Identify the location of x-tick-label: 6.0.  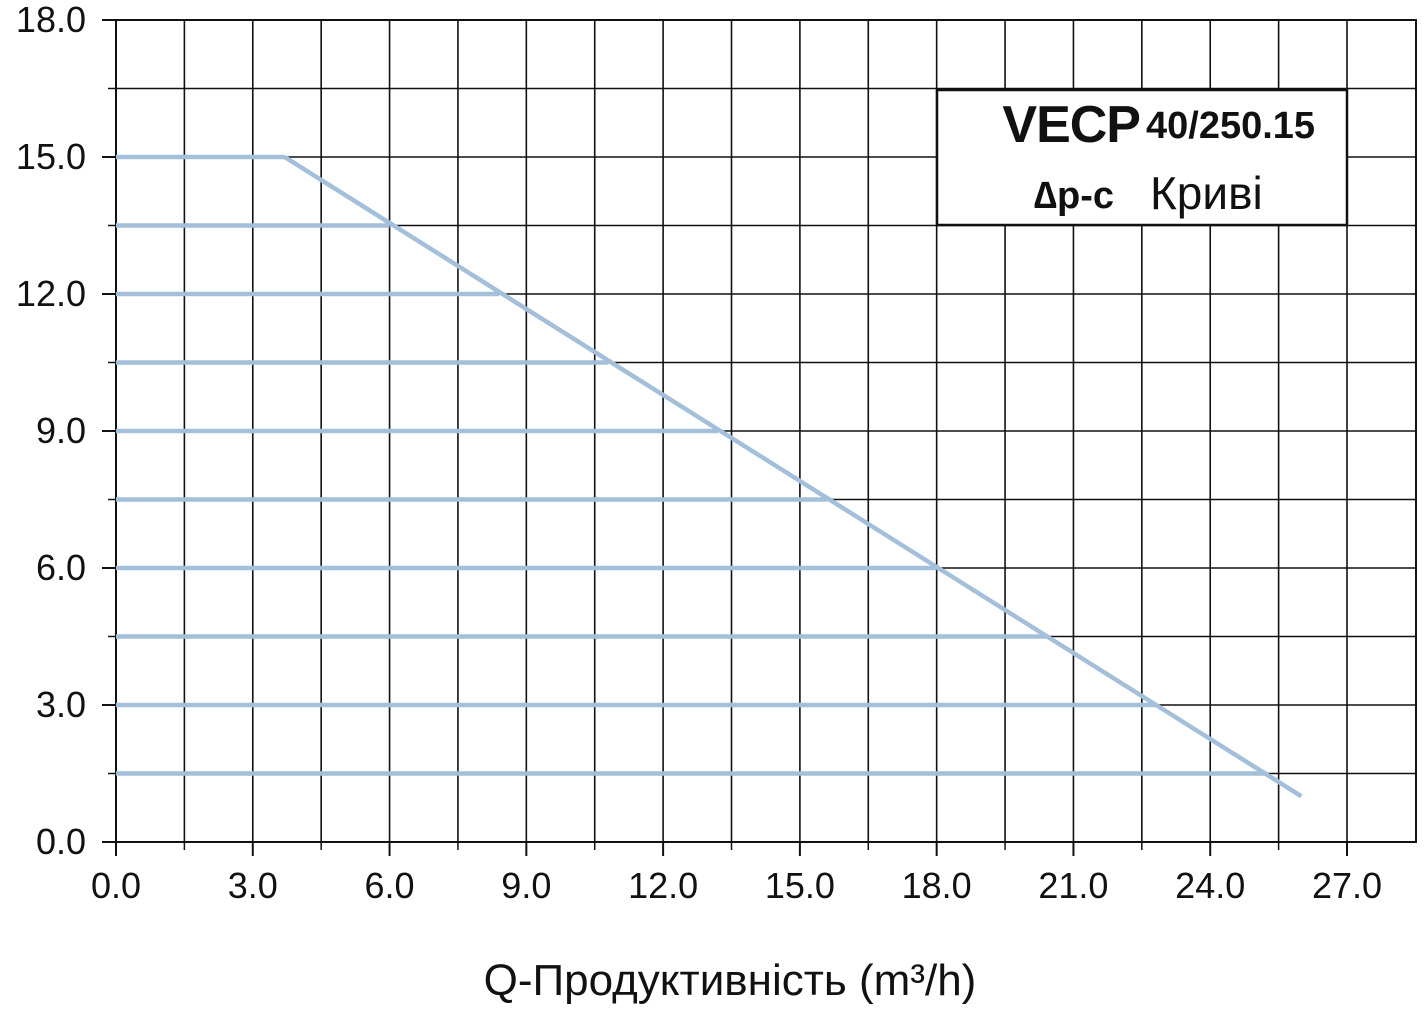
(390, 885).